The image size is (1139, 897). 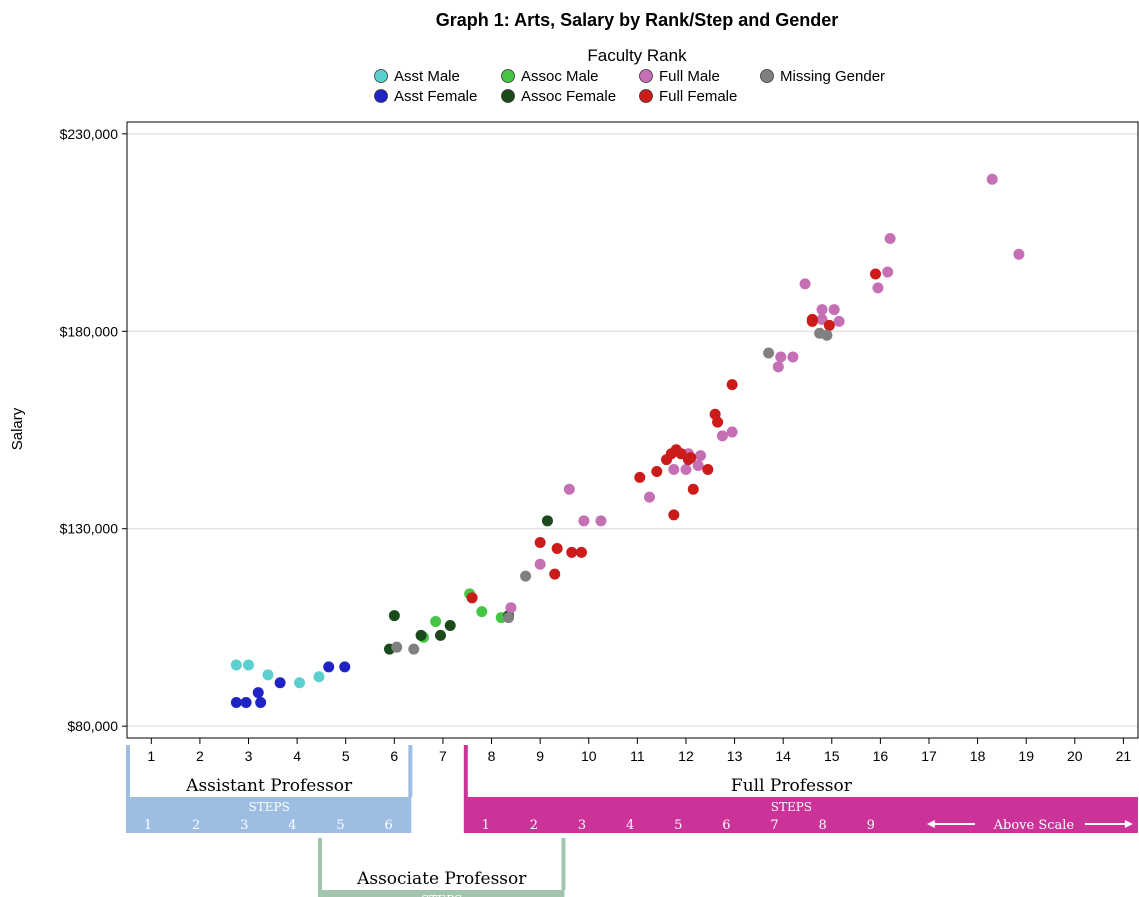 I want to click on x-axis: 1 2 3 4 5 6 7 8 9 10 11 12 13 14 15 16 17 18 19 20 21, so click(x=639, y=751).